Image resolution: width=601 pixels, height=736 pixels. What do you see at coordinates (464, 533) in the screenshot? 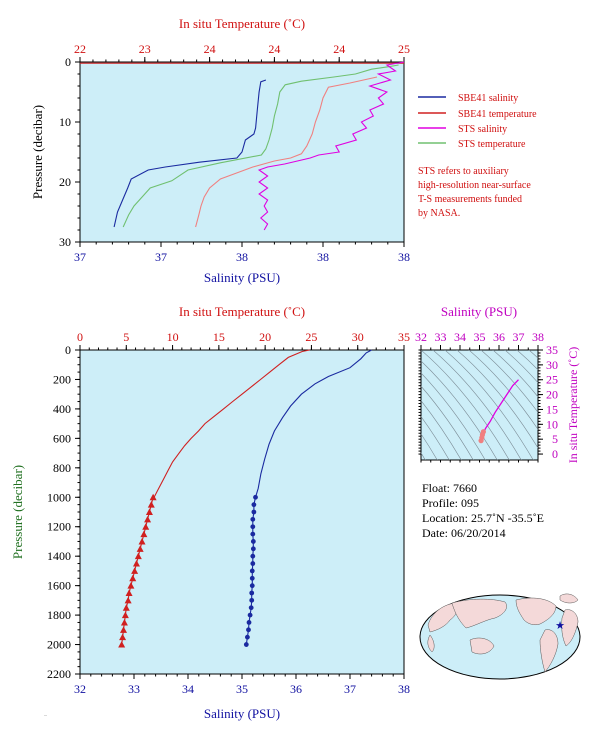
I see `date: Date: 06/20/2014` at bounding box center [464, 533].